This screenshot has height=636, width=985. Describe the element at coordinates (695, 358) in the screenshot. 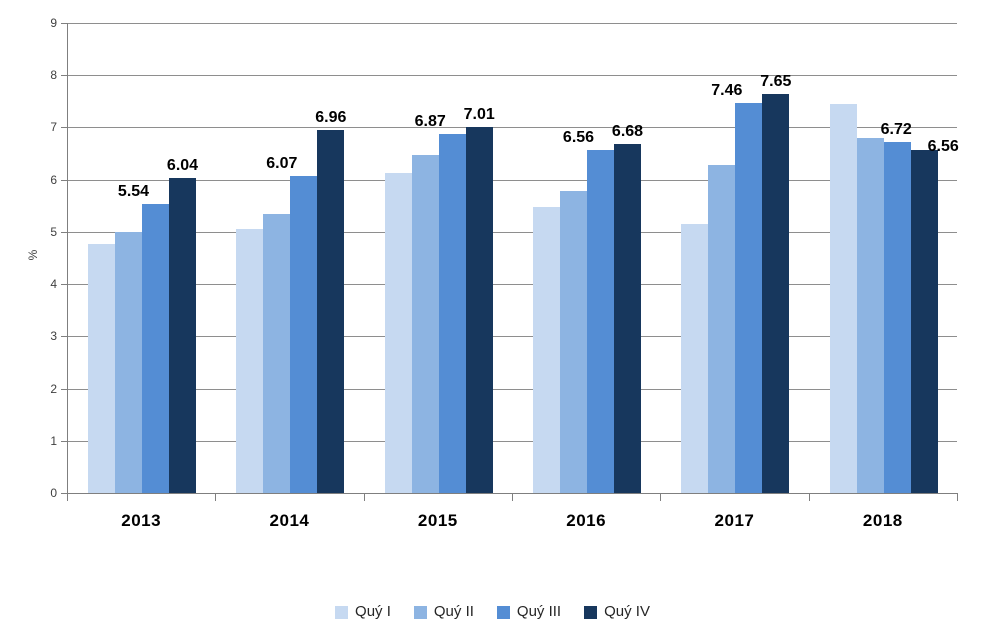

I see `bar-quy-i-2017` at that location.